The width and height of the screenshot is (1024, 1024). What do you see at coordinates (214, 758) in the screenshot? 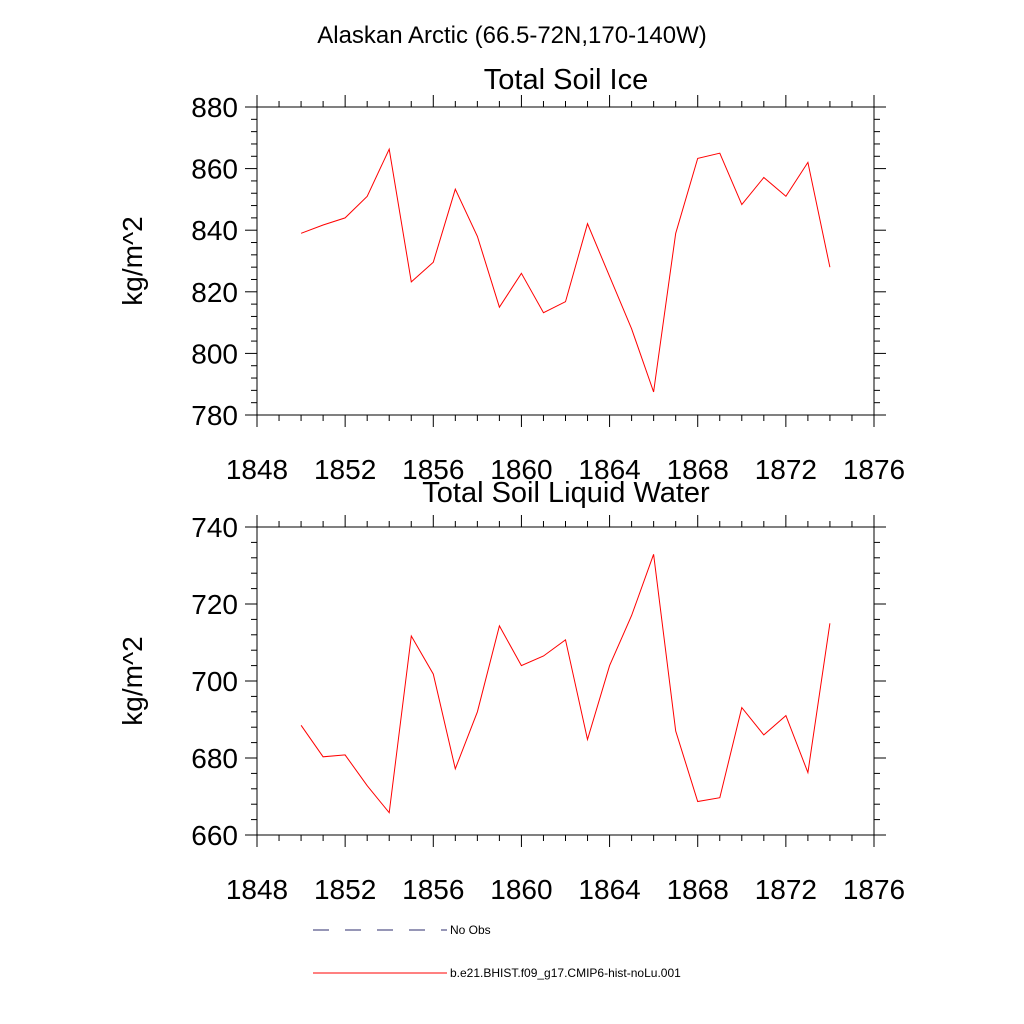
I see `y-tick-label: 680` at bounding box center [214, 758].